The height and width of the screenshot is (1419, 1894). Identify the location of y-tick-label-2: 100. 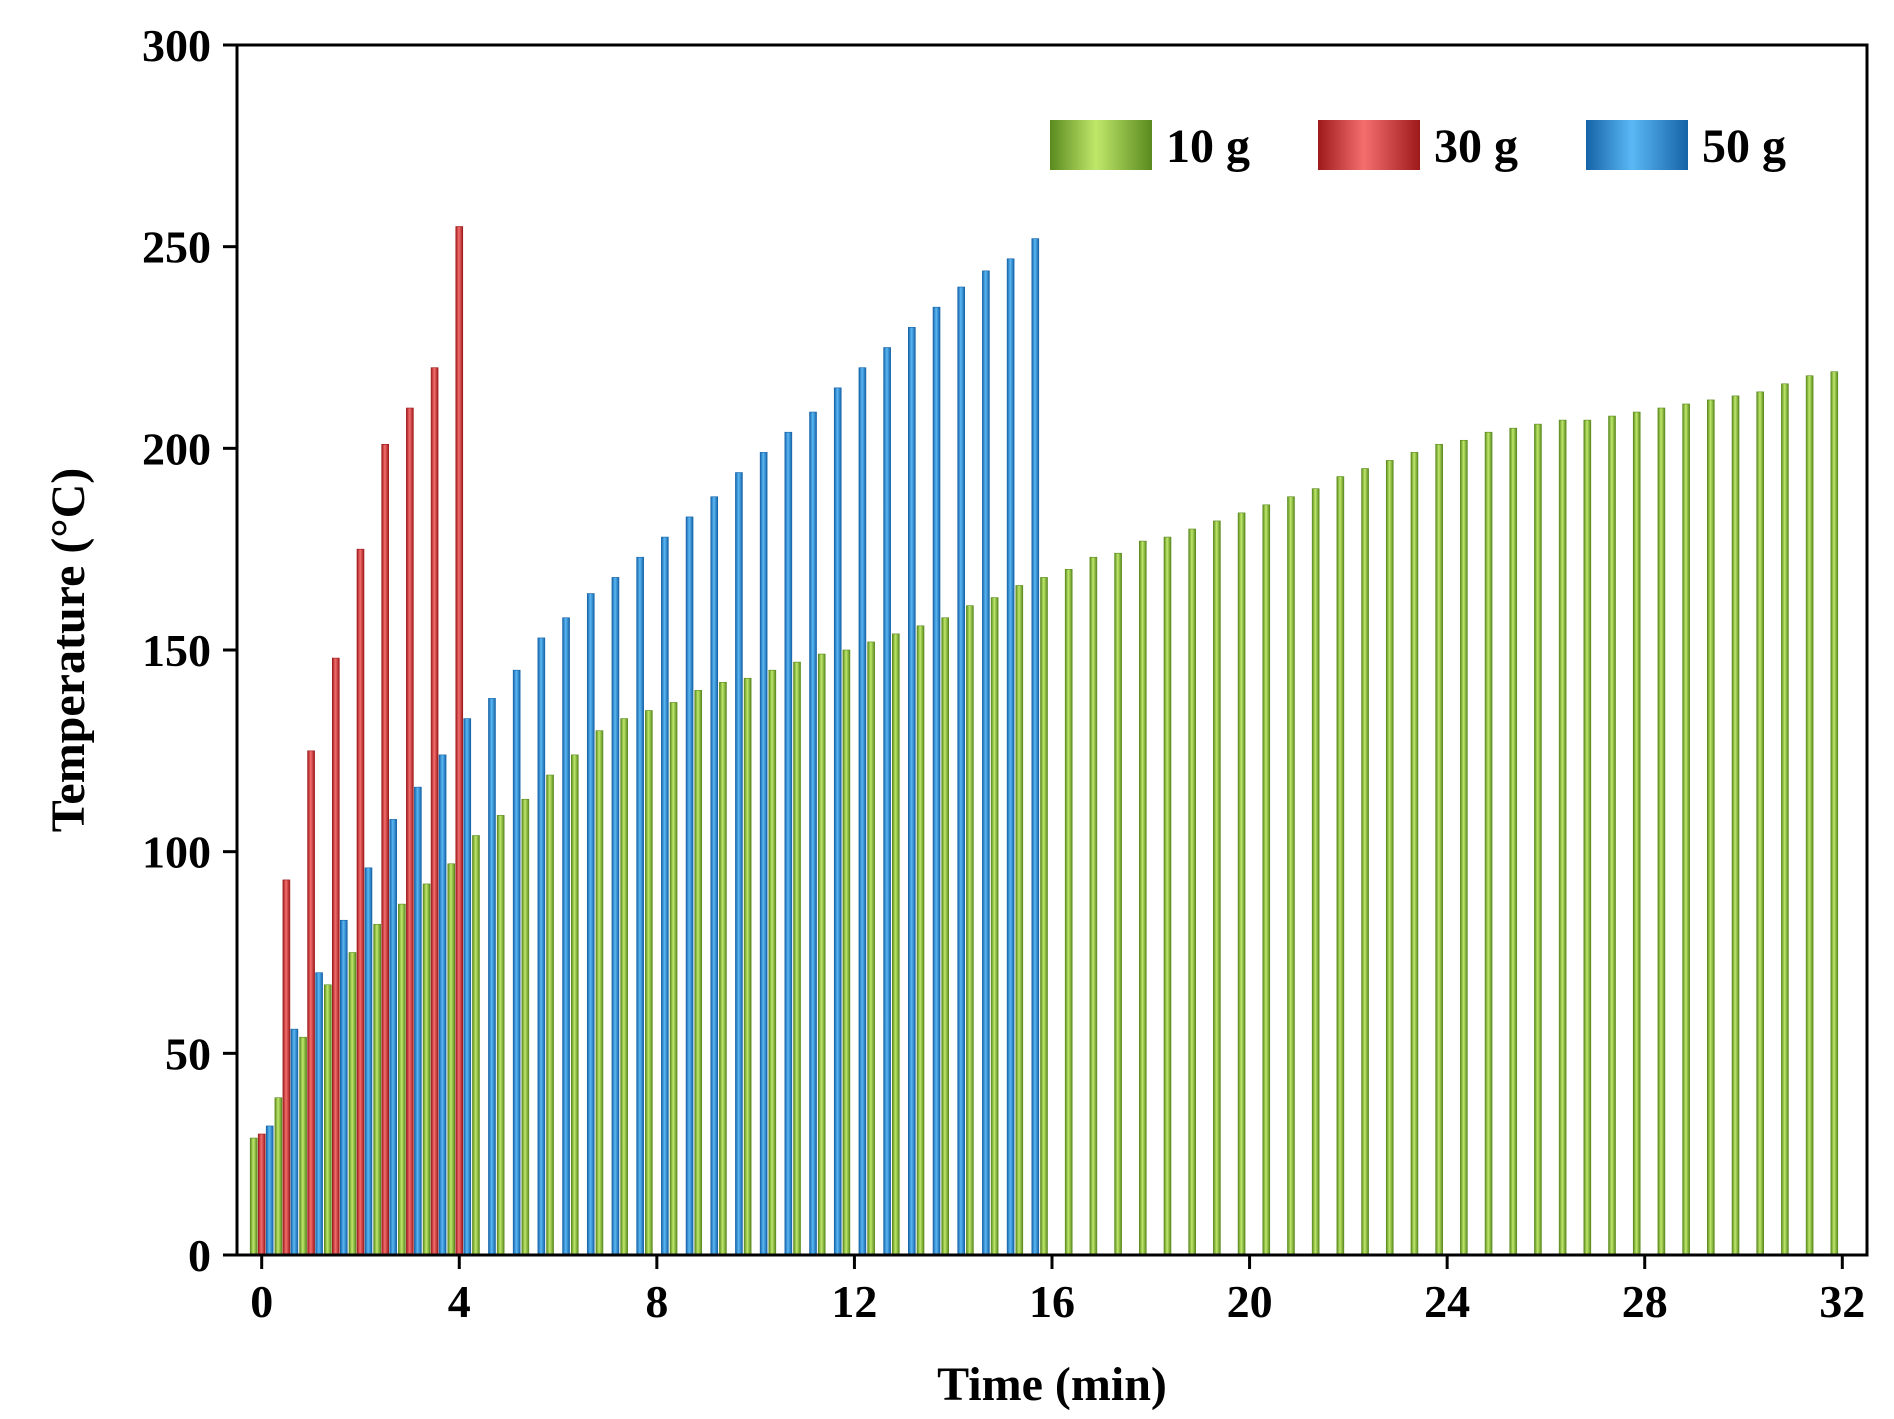
(176, 852).